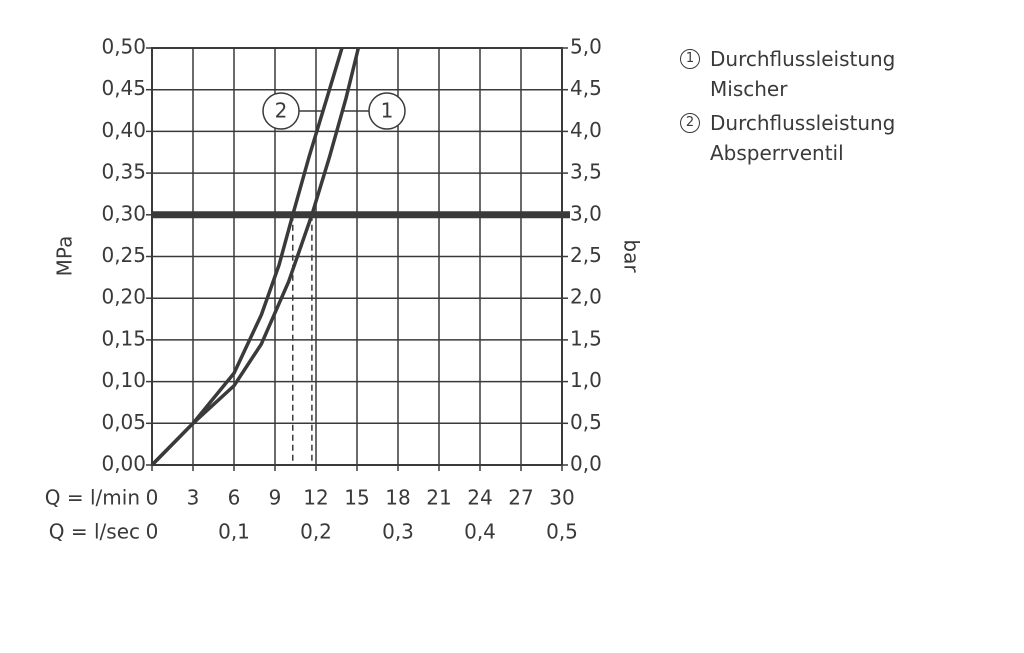 This screenshot has height=653, width=1024. What do you see at coordinates (123, 88) in the screenshot?
I see `y-tick-label: 0,45` at bounding box center [123, 88].